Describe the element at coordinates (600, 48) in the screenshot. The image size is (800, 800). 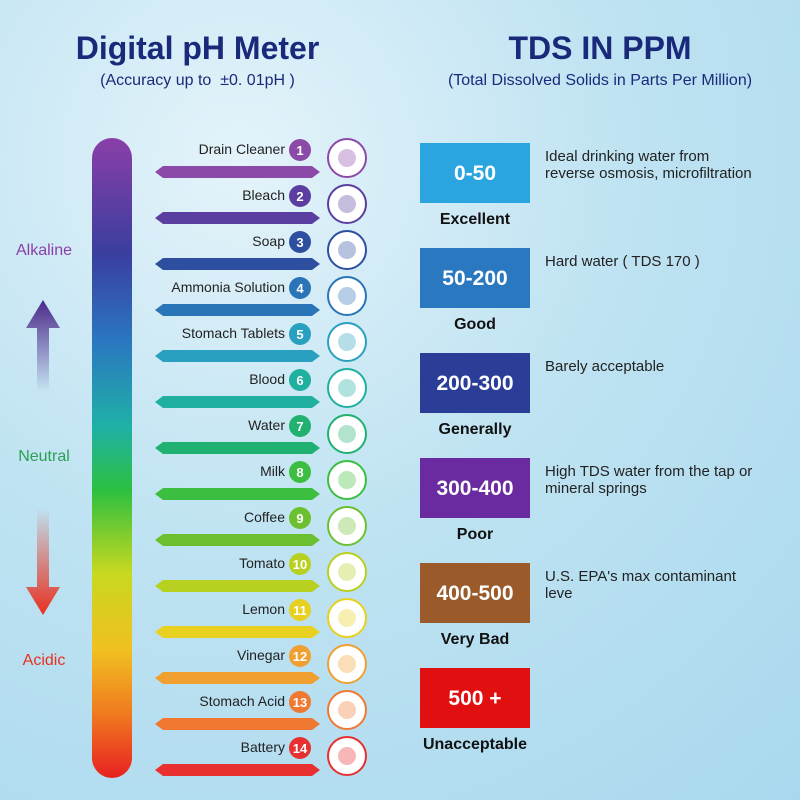
I see `tds-title: TDS IN PPM` at that location.